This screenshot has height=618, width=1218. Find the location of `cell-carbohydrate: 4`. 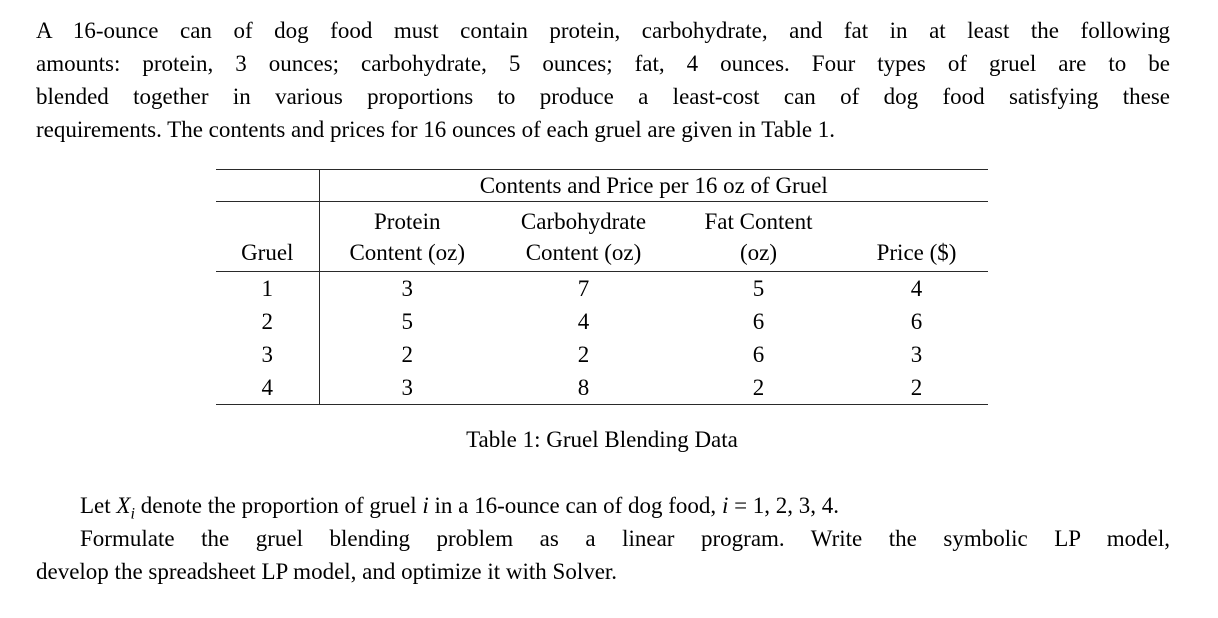

cell-carbohydrate: 4 is located at coordinates (583, 321).